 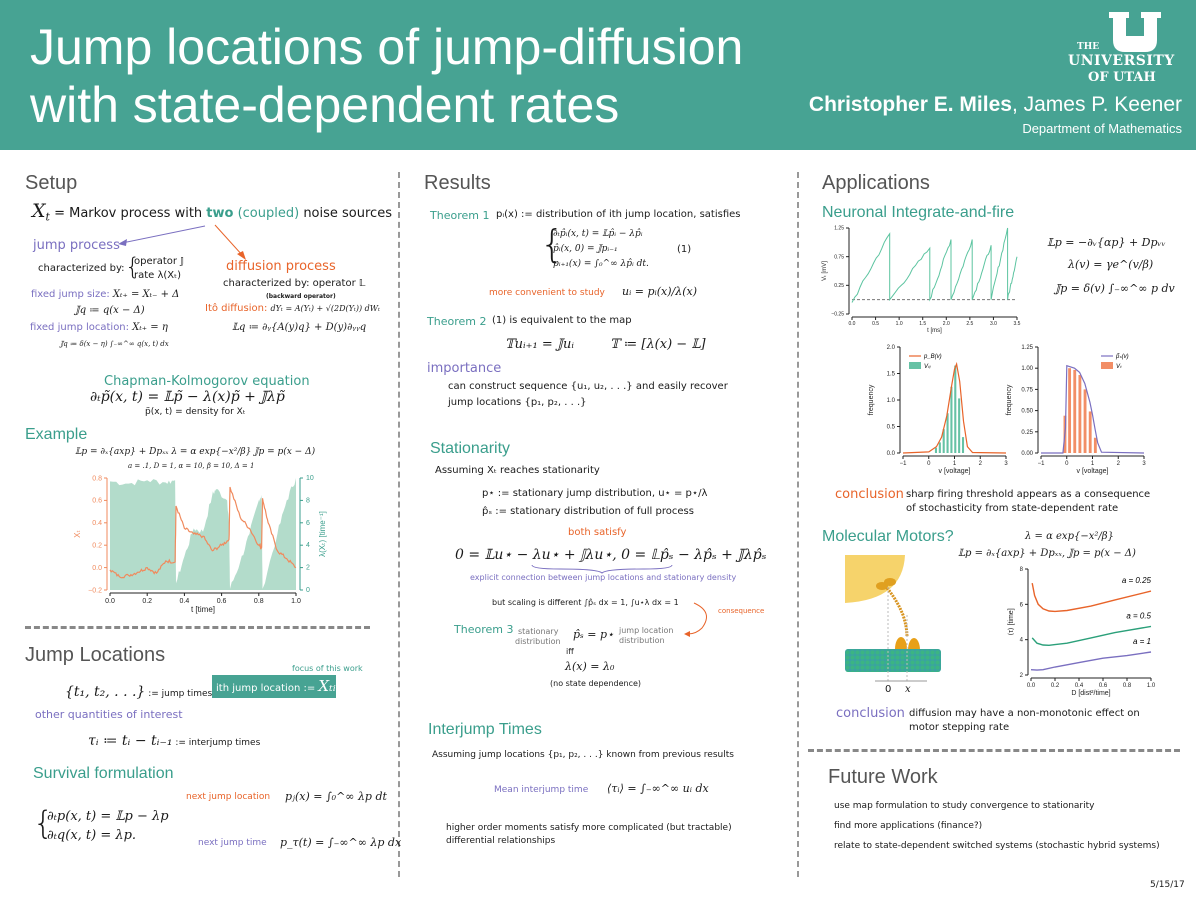 What do you see at coordinates (325, 308) in the screenshot?
I see `ito-eq: dYₜ = A(Yₜ) + √(2D(Yₜ)) dWₜ` at bounding box center [325, 308].